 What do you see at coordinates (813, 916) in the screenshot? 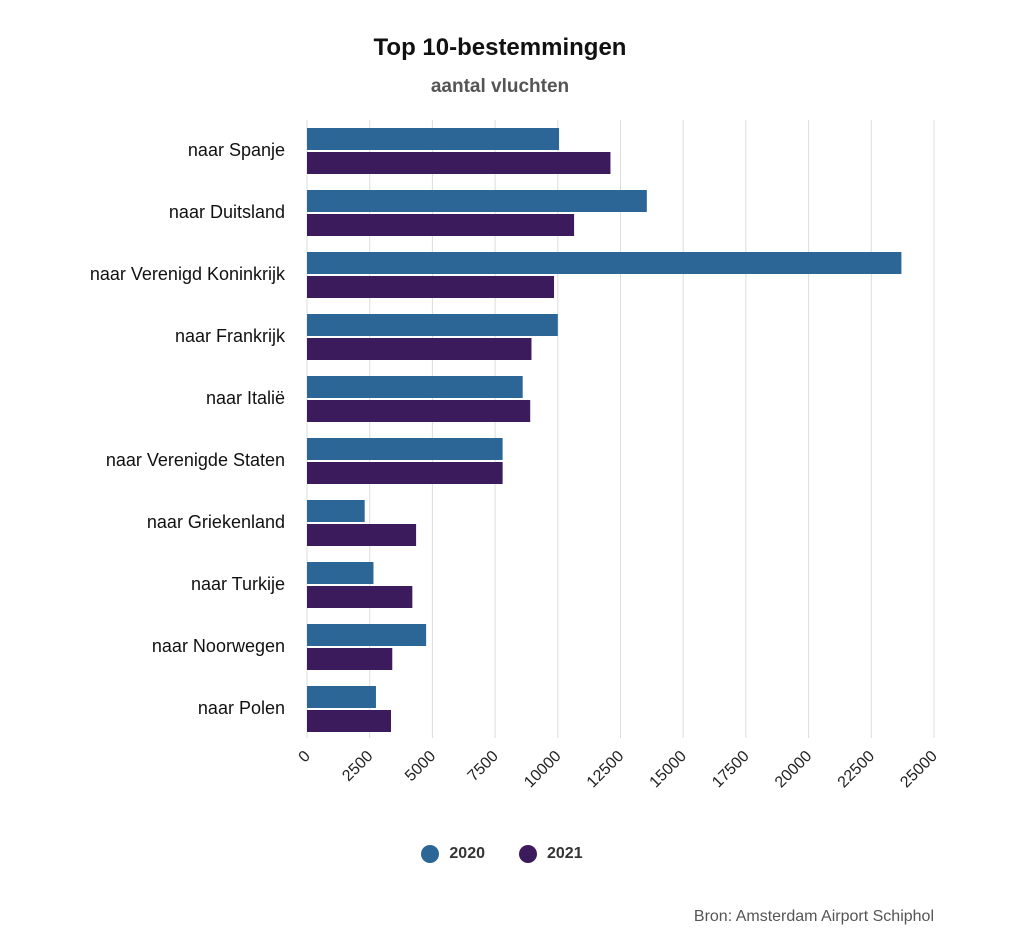
I see `source-note: Bron: Amsterdam Airport Schiphol` at bounding box center [813, 916].